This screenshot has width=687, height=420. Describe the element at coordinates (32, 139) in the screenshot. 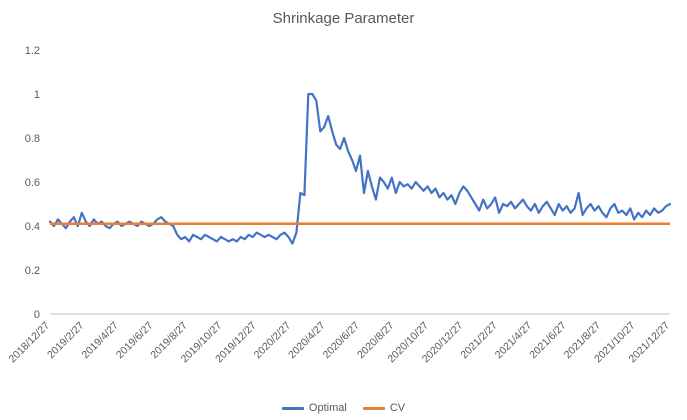

I see `y-tick-label: 0.8` at that location.